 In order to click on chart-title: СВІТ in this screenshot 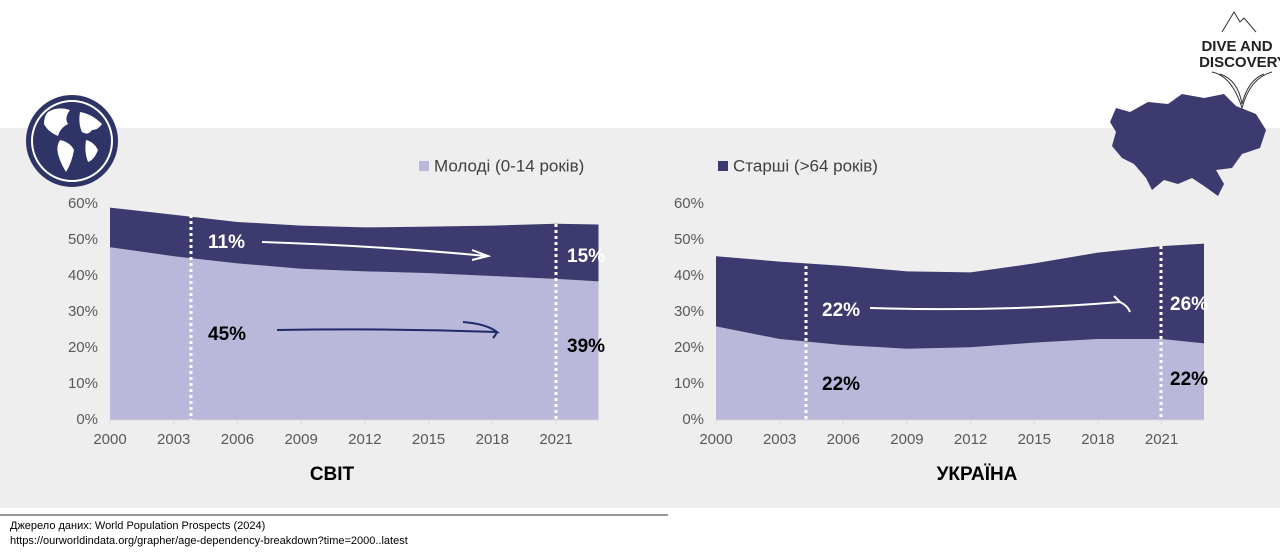, I will do `click(332, 474)`.